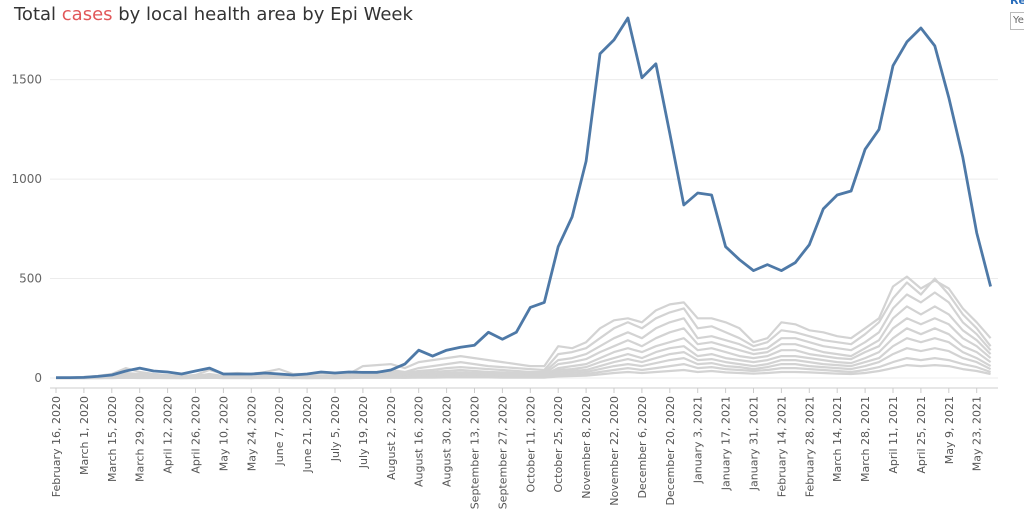 This screenshot has height=521, width=1024. I want to click on x-tick-label: June 7, 2020, so click(279, 431).